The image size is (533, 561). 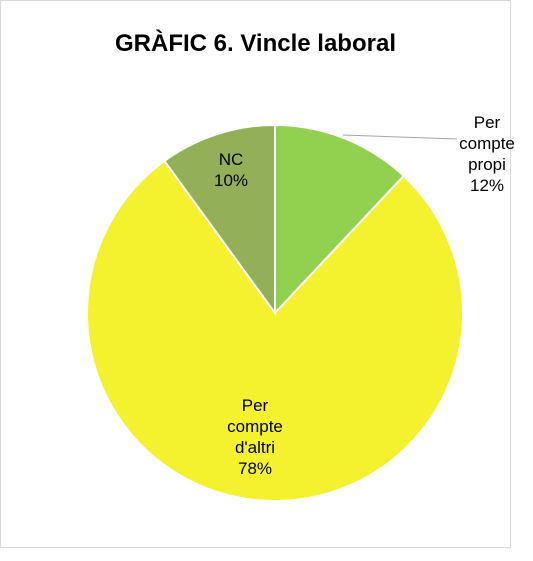 I want to click on slice-category: Per compte propi, so click(x=487, y=143).